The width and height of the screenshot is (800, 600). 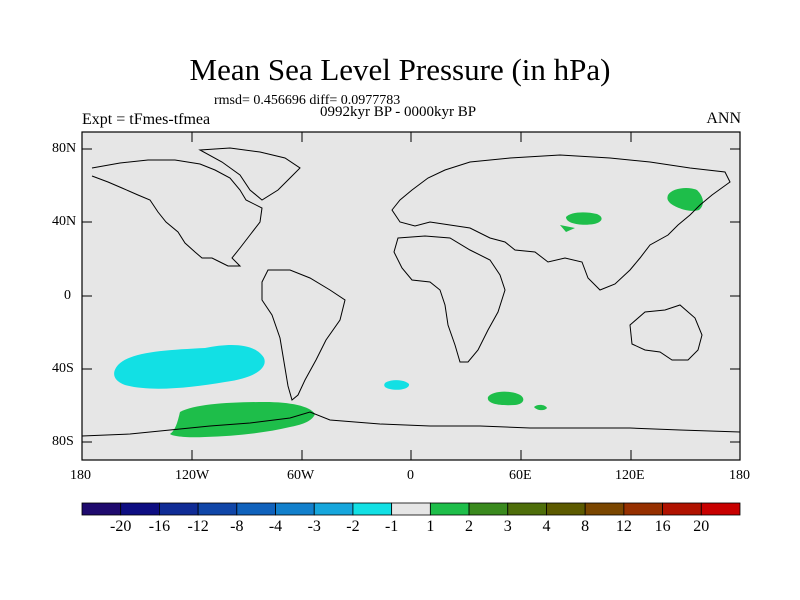 I want to click on colorbar-label: -20, so click(x=121, y=526).